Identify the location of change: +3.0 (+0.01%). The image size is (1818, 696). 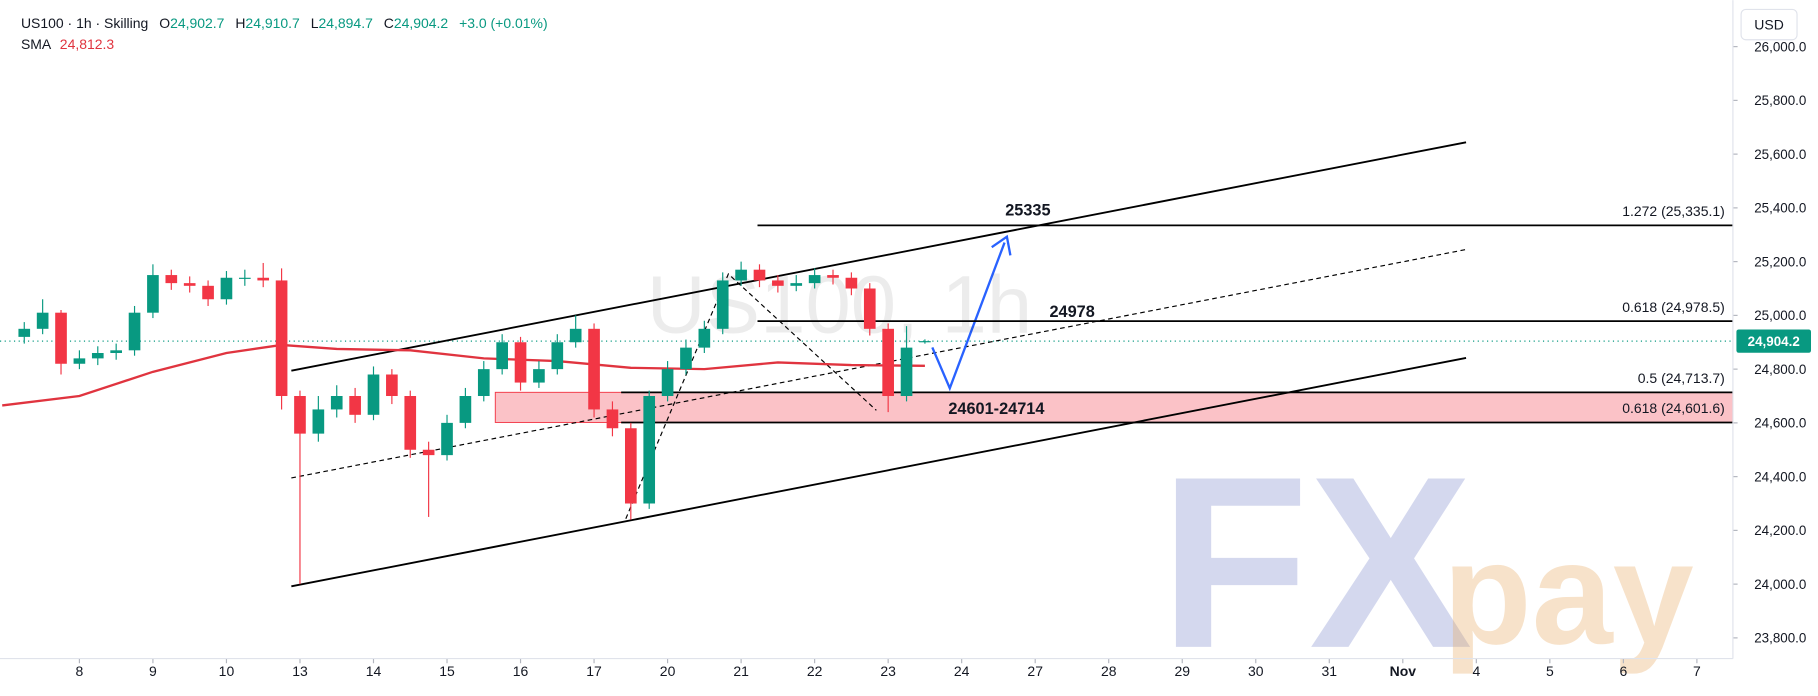
(503, 23).